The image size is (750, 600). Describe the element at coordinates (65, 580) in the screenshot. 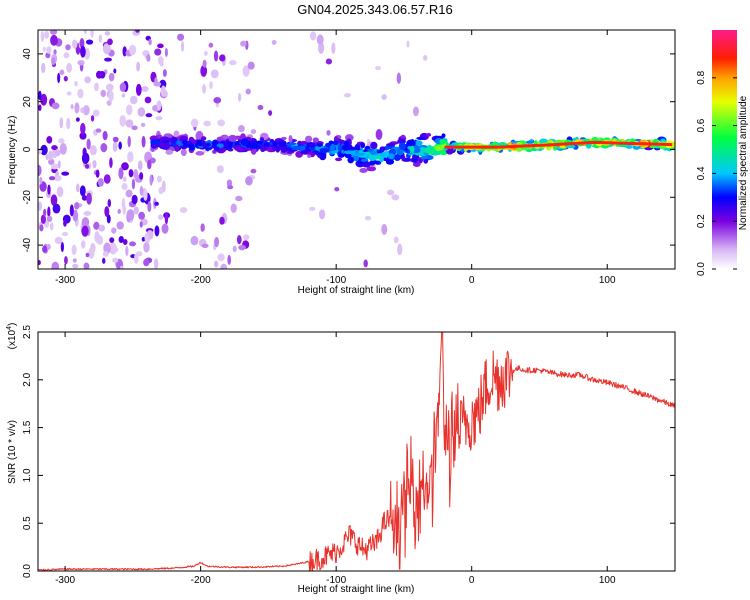

I see `snr-x-tick-label: -300` at that location.